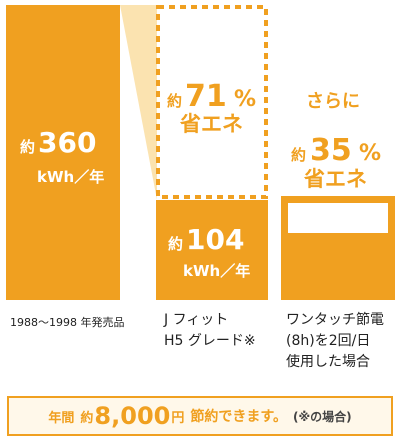 The image size is (408, 448). I want to click on connector-wedge, so click(138, 102).